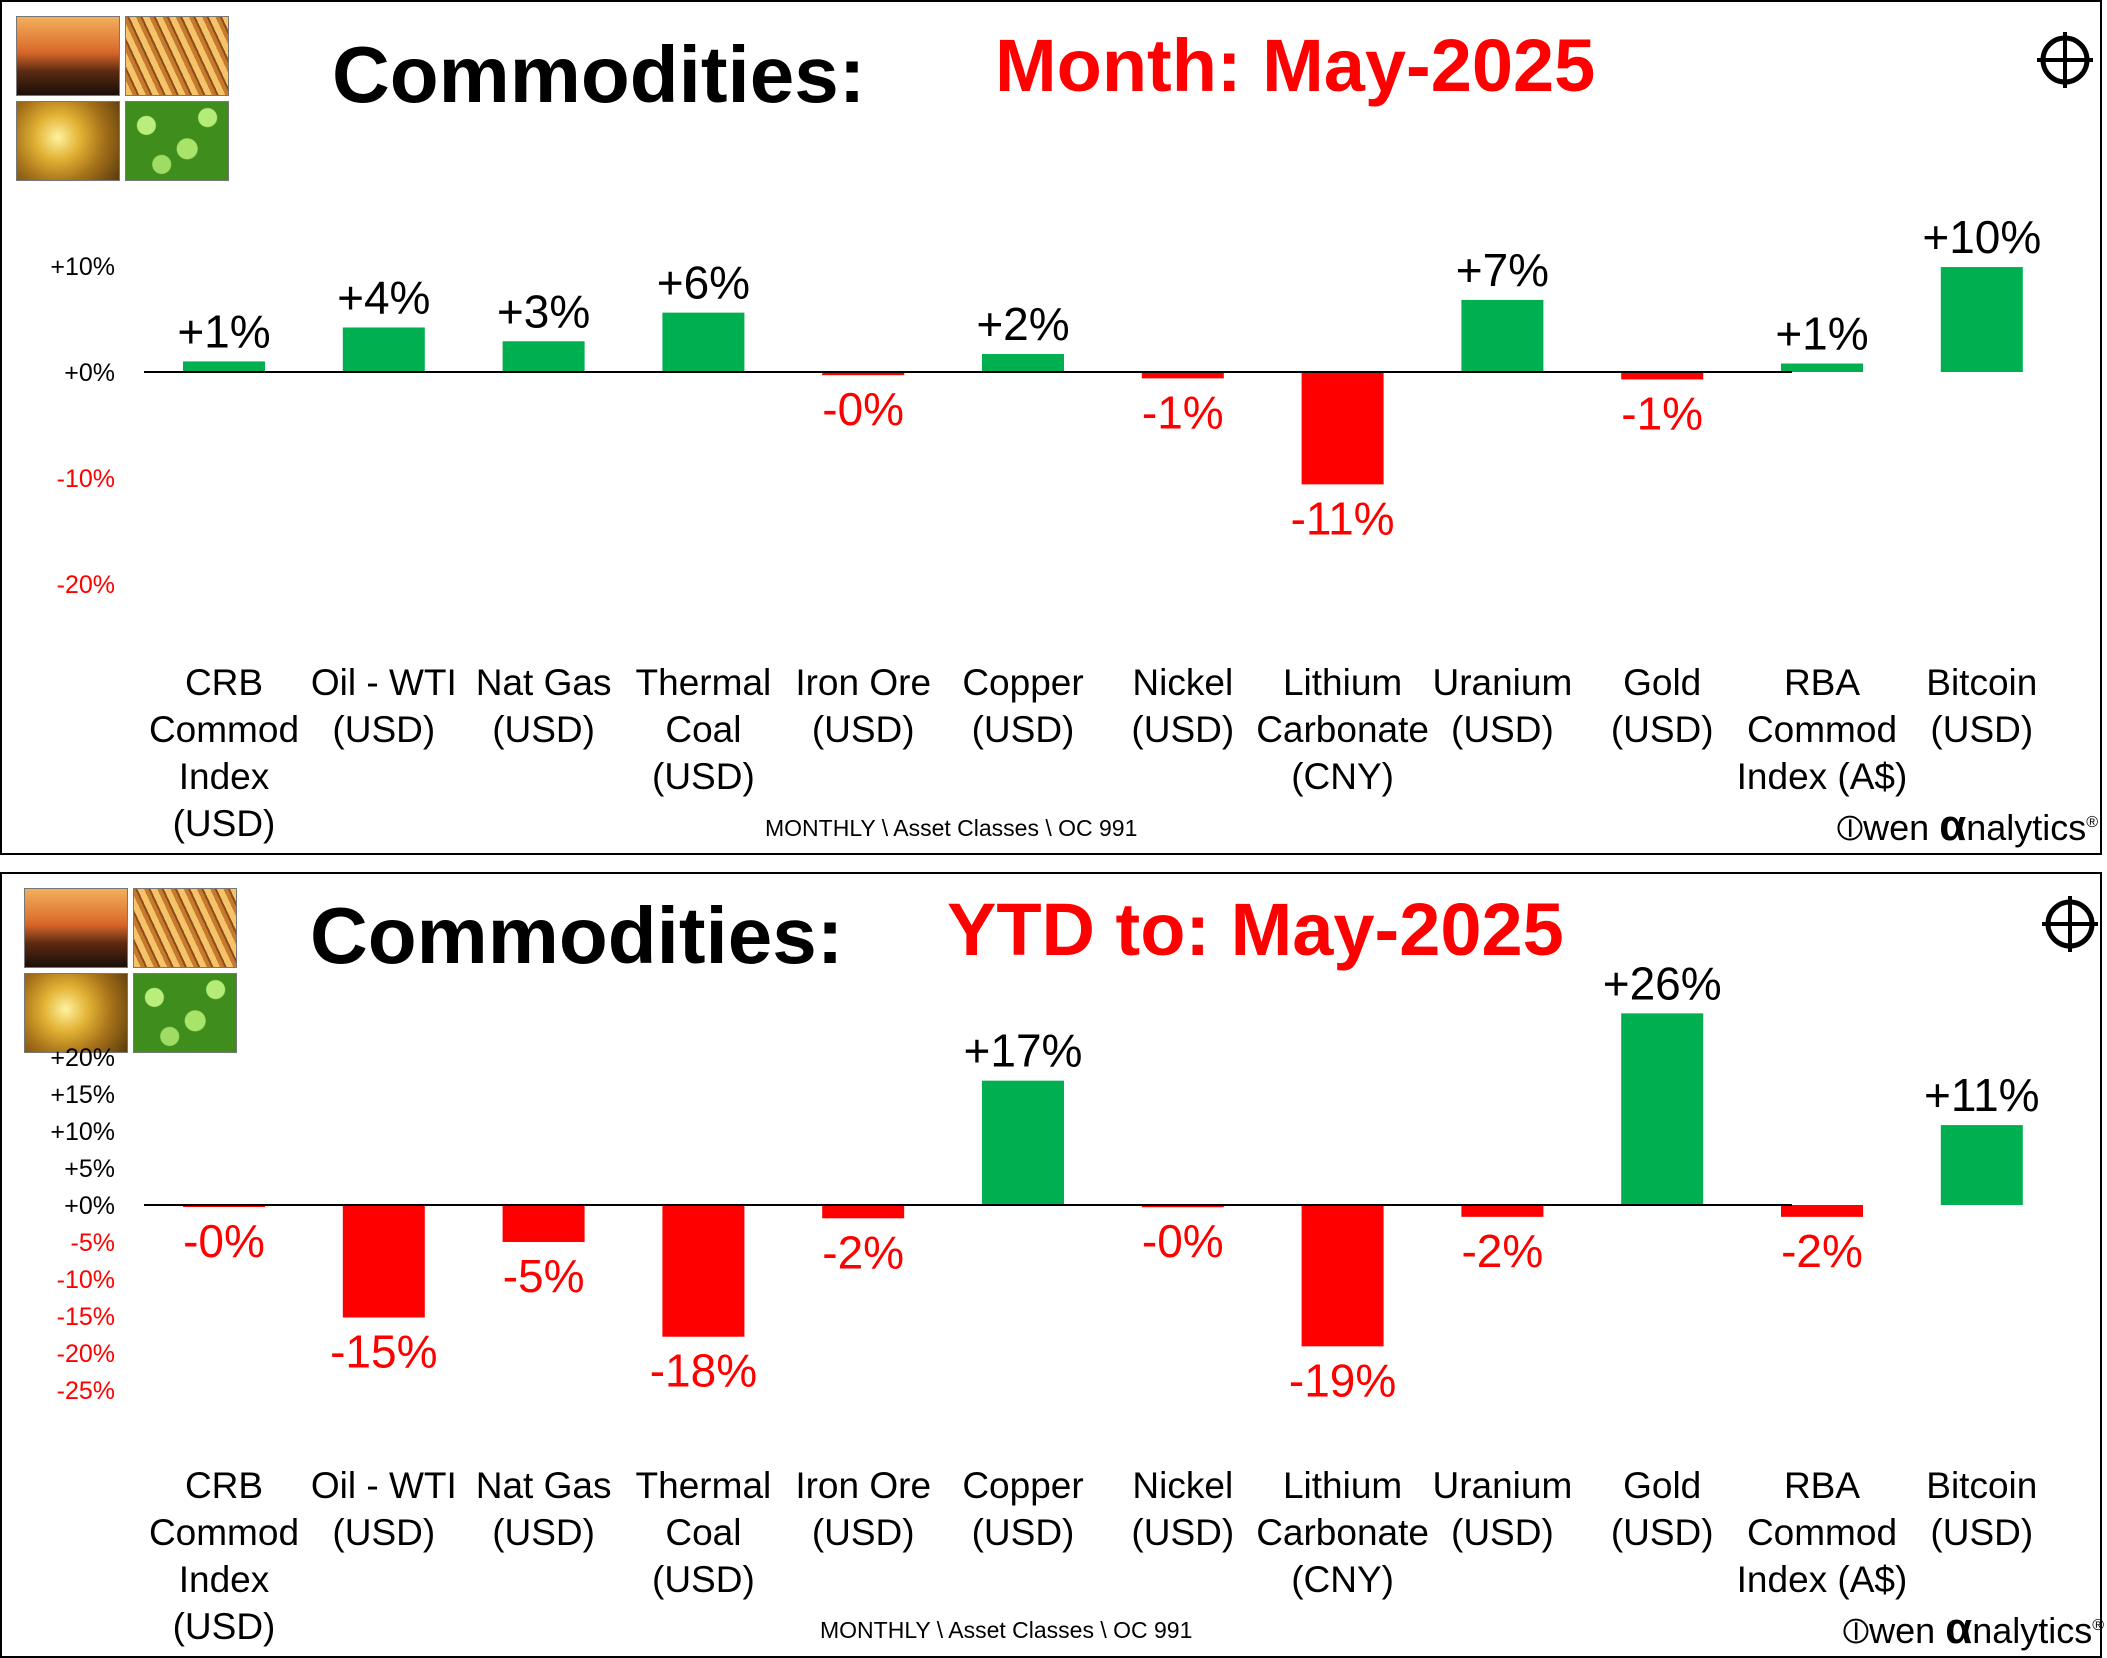  Describe the element at coordinates (82, 1095) in the screenshot. I see `y-tick-label: +15%` at that location.